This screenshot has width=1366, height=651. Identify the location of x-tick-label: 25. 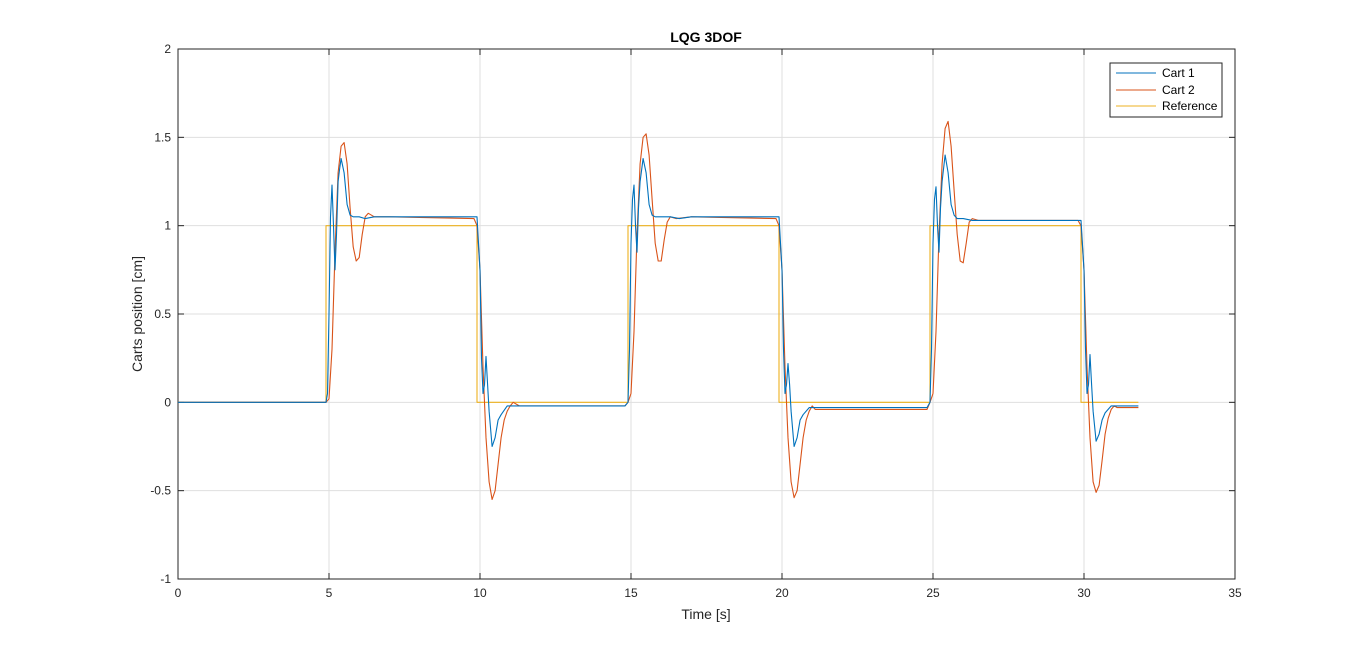
(933, 593).